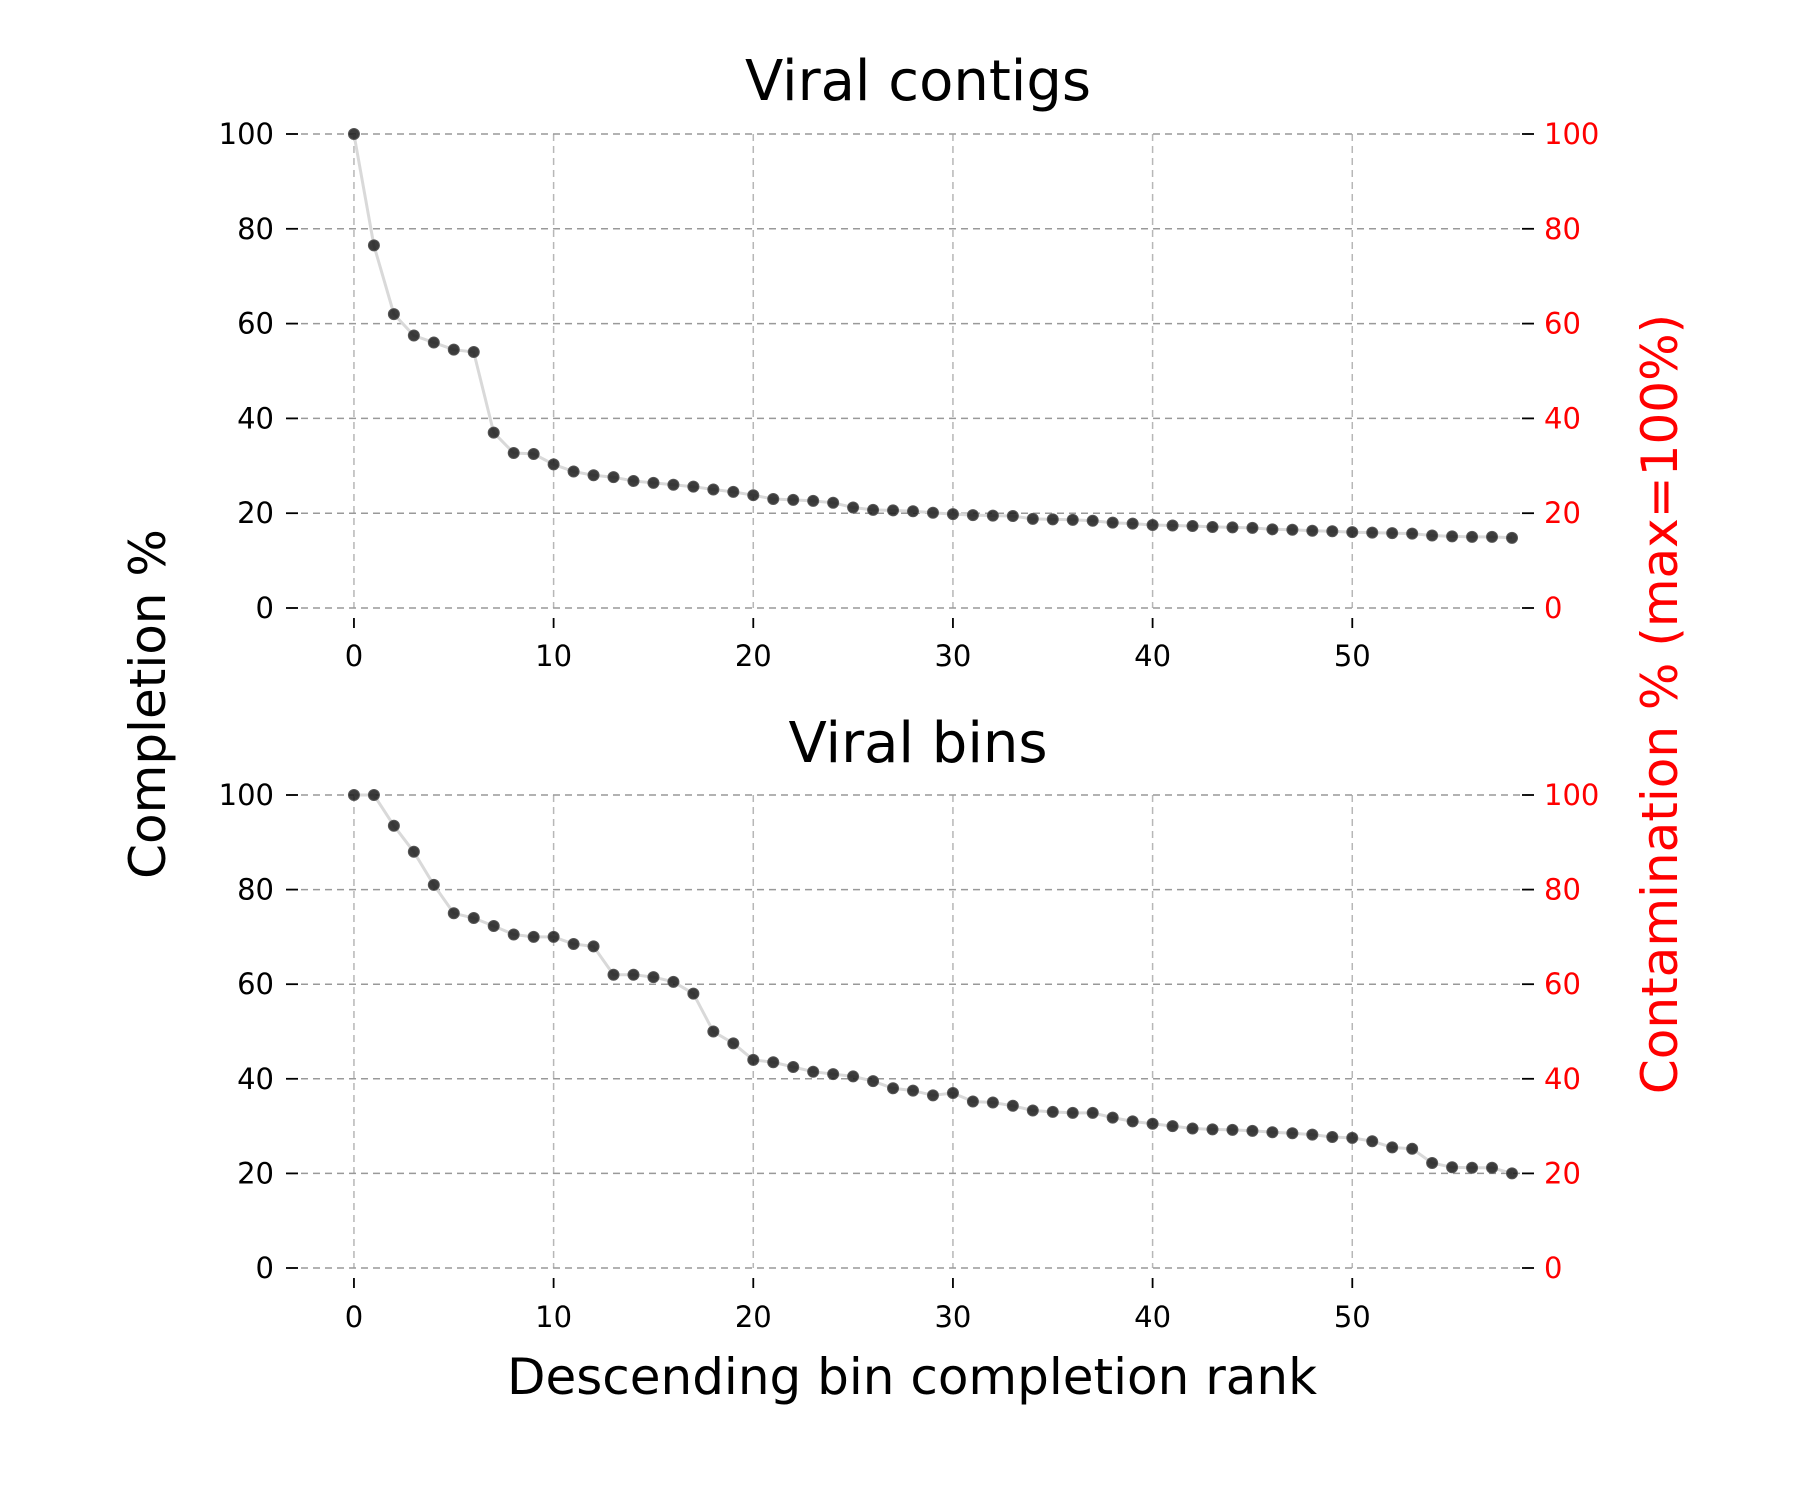  I want to click on y2-tick-label: 100, so click(1571, 134).